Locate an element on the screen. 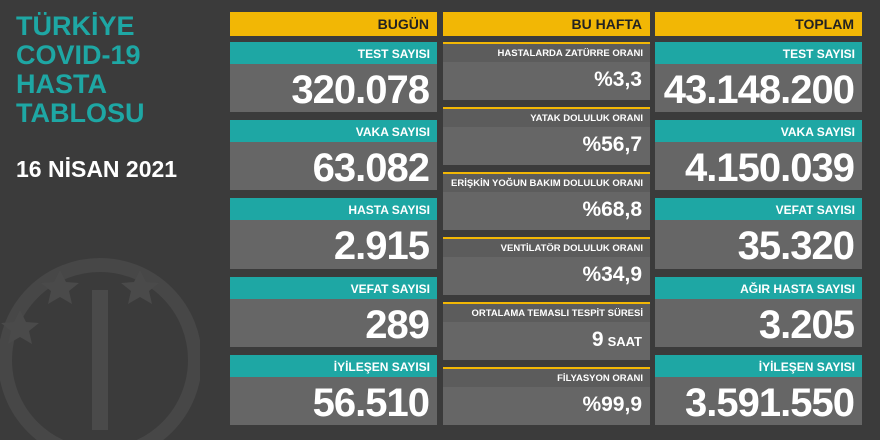 This screenshot has width=880, height=440. card-value: 35.320 is located at coordinates (758, 244).